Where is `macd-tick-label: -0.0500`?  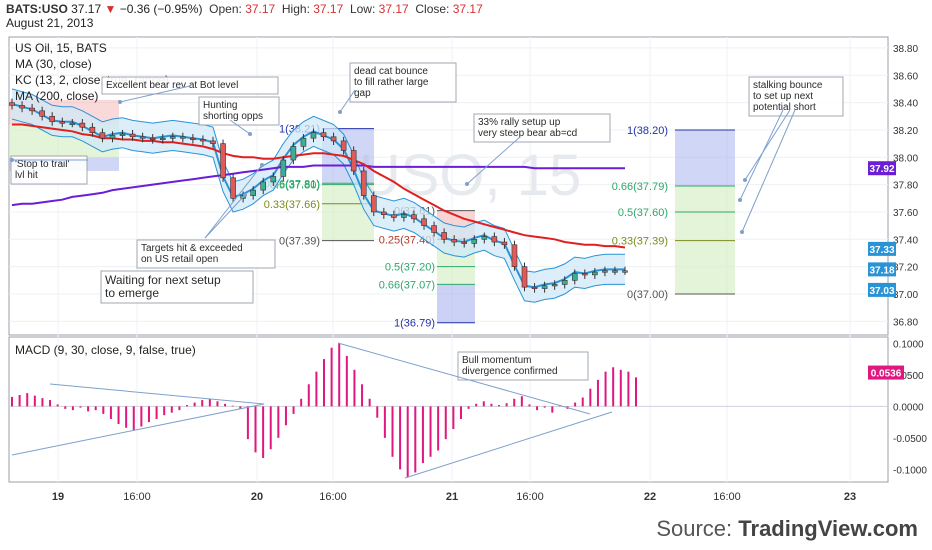 macd-tick-label: -0.0500 is located at coordinates (910, 439).